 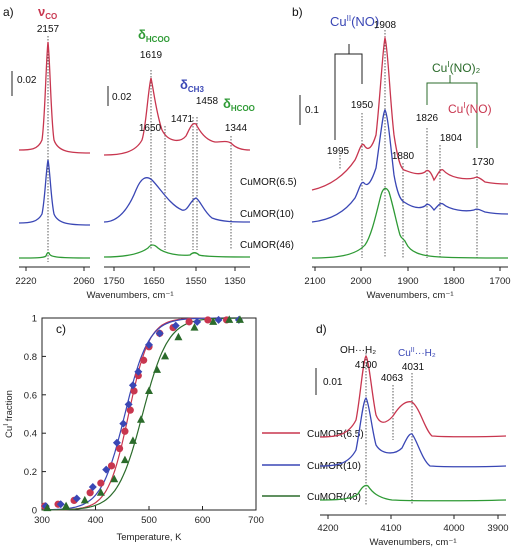 I want to click on panel-b-curve-cumor46, so click(x=410, y=223).